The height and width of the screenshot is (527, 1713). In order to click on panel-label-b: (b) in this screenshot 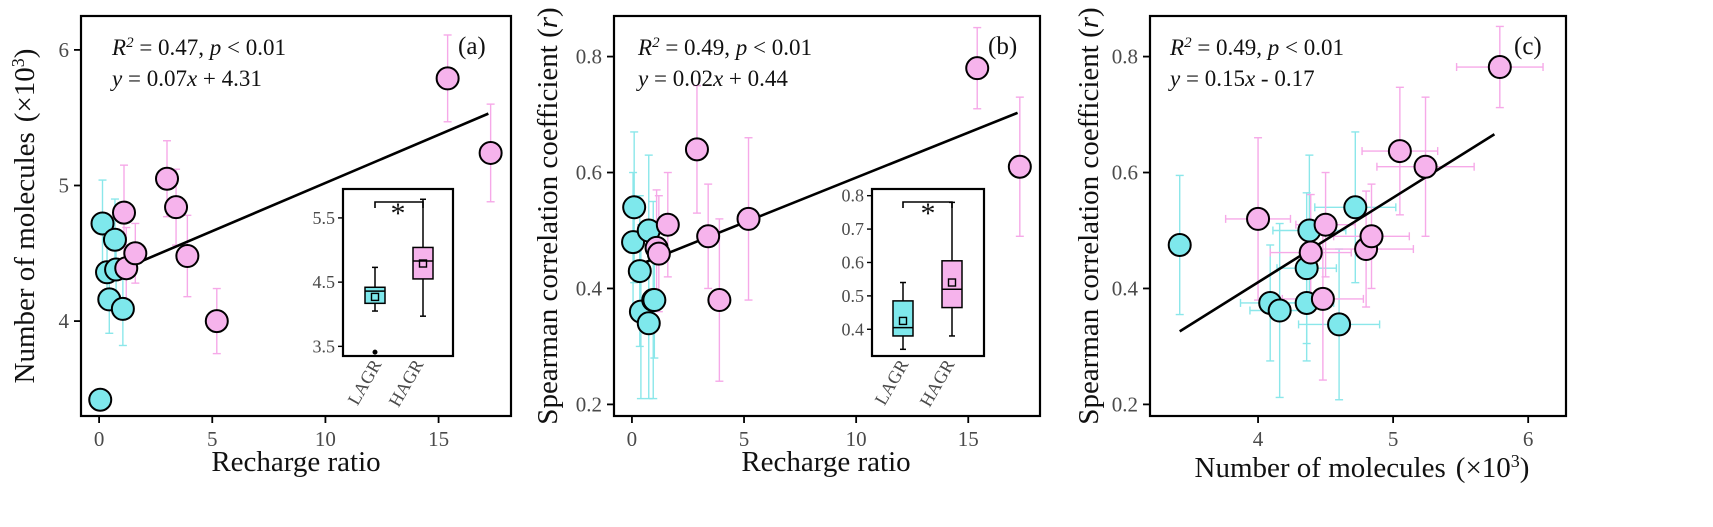, I will do `click(1002, 46)`.